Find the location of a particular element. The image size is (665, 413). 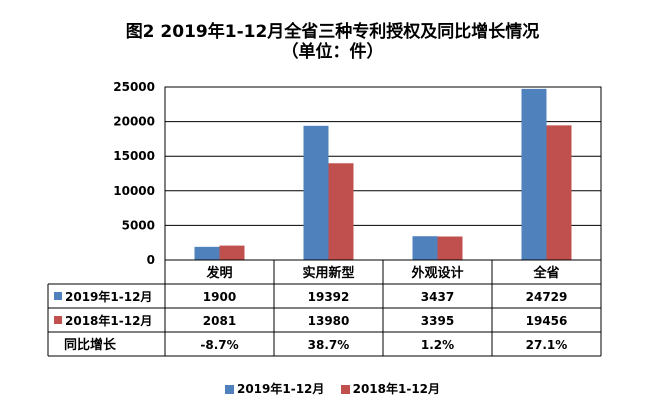

legend: 2019年1-12月 2018年1-12月 is located at coordinates (332, 388).